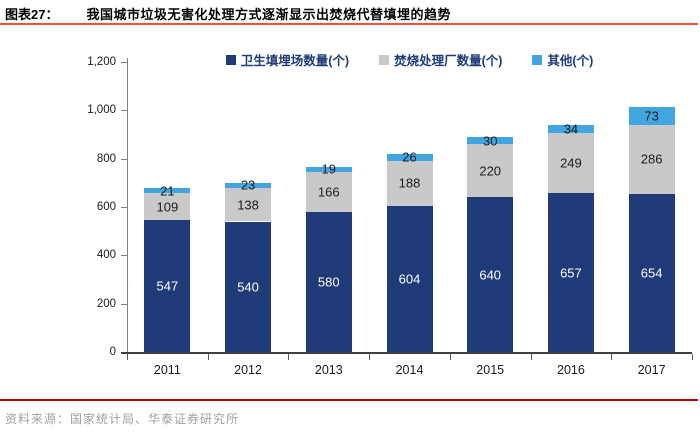 Image resolution: width=700 pixels, height=440 pixels. I want to click on chart-legend: 卫生填埋场数量(个) 焚烧处理厂数量(个) 其他(个), so click(409, 59).